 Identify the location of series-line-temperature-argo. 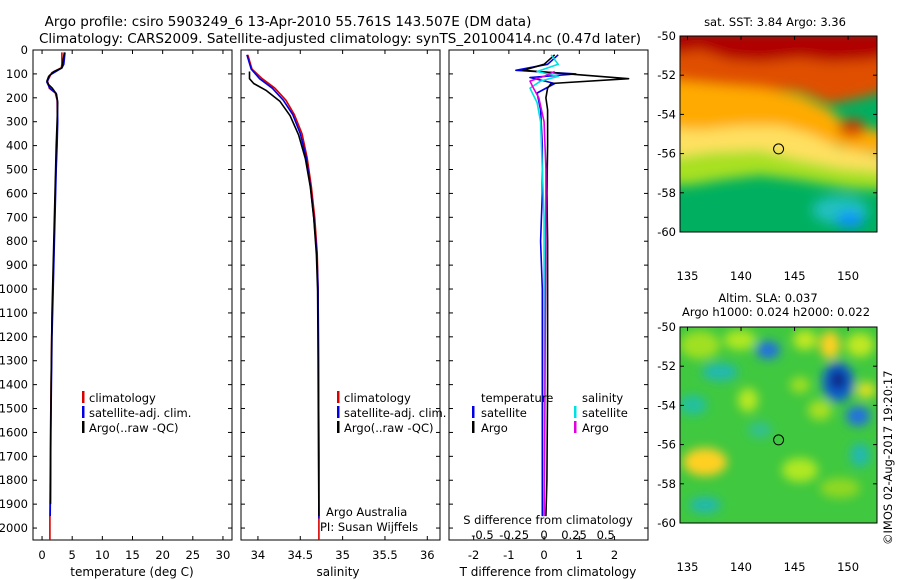
(576, 285).